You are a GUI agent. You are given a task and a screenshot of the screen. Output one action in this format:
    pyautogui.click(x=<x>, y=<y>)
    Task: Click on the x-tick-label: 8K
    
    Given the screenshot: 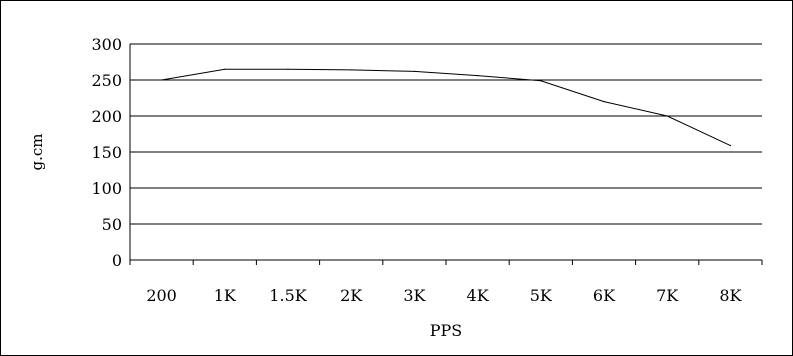 What is the action you would take?
    pyautogui.click(x=730, y=295)
    